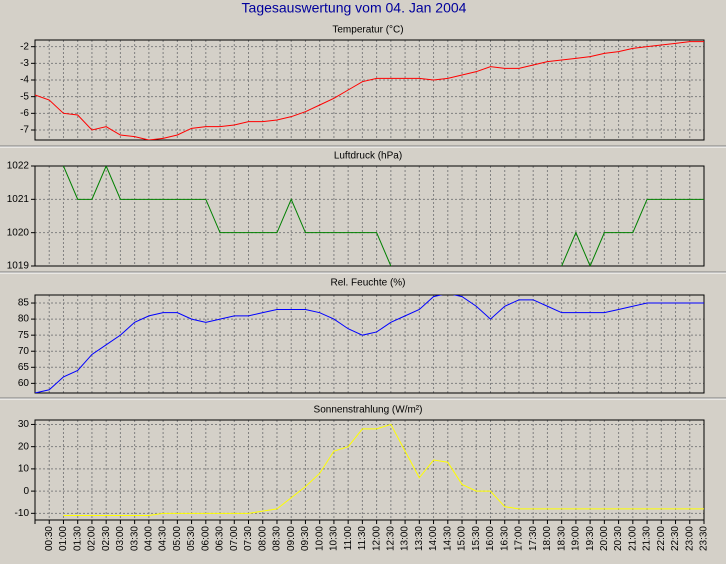 The height and width of the screenshot is (564, 726). I want to click on x-tick-label: 10:30, so click(334, 538).